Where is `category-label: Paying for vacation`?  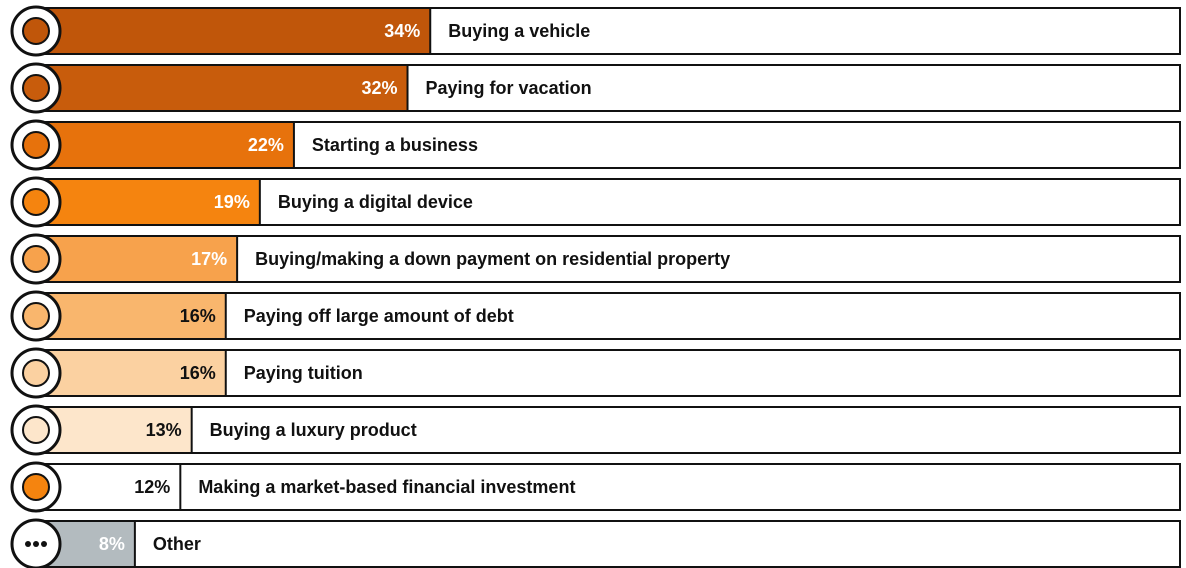
category-label: Paying for vacation is located at coordinates (509, 88).